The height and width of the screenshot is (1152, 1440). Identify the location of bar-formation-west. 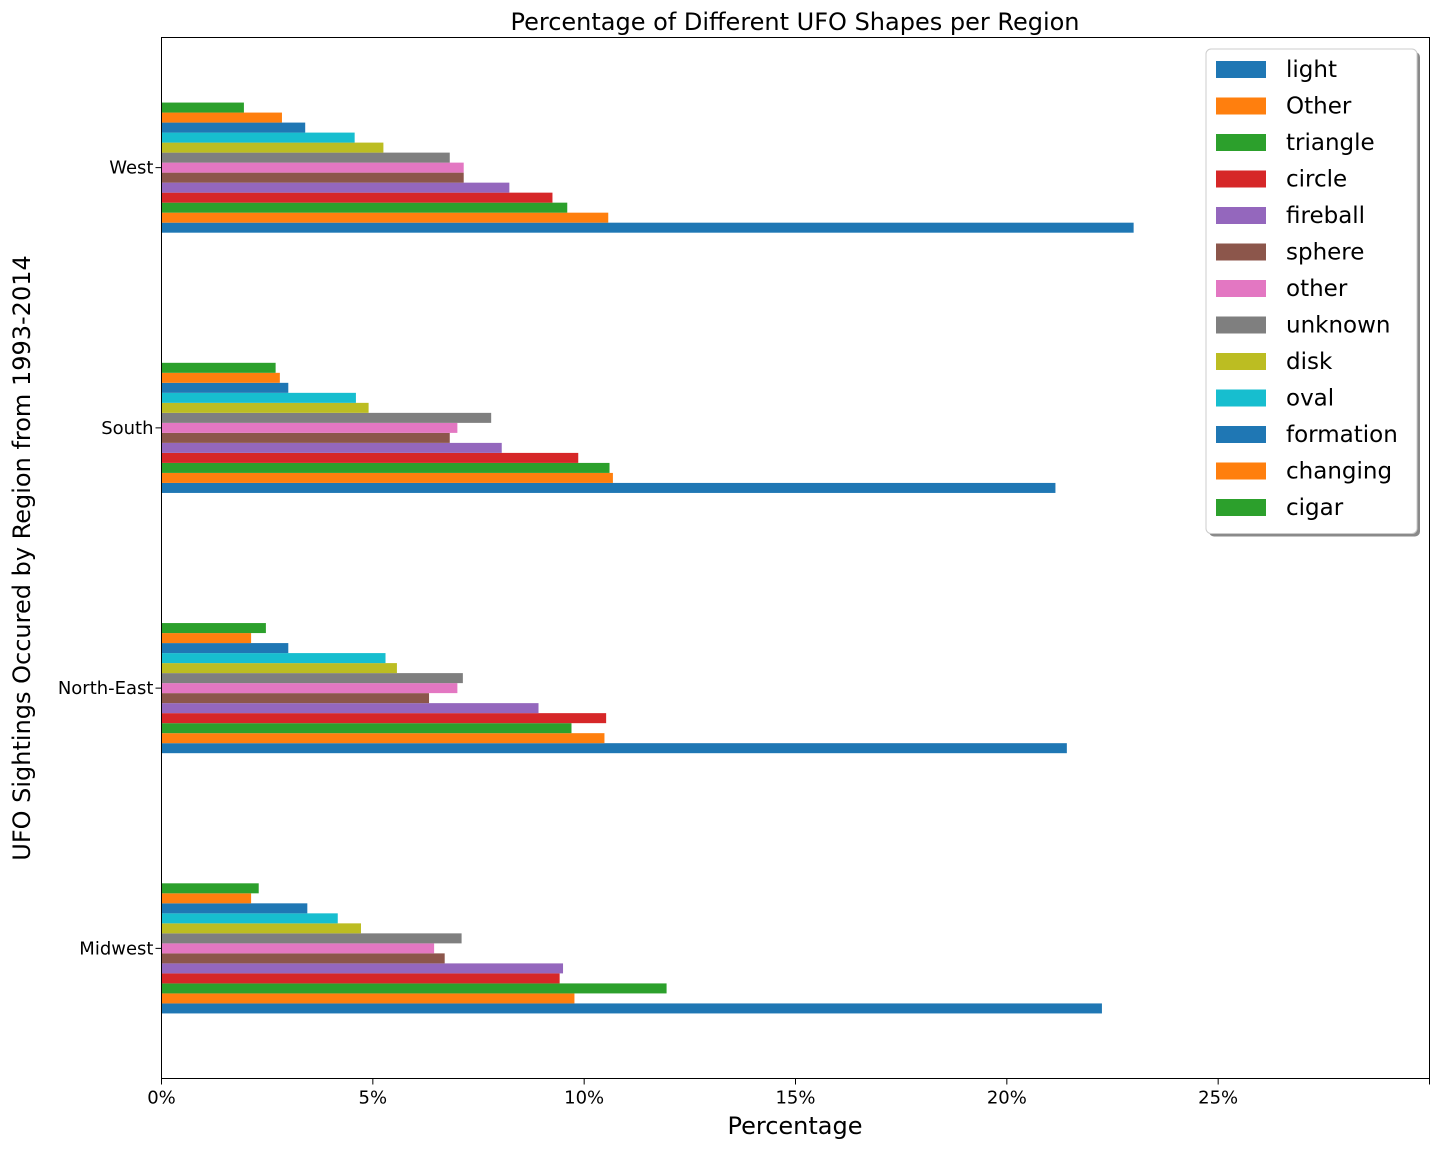
(233, 127).